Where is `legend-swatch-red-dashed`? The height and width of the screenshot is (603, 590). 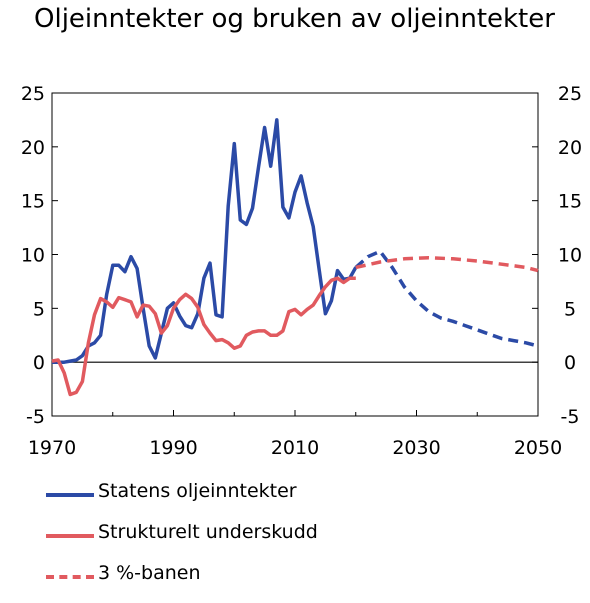 legend-swatch-red-dashed is located at coordinates (70, 577).